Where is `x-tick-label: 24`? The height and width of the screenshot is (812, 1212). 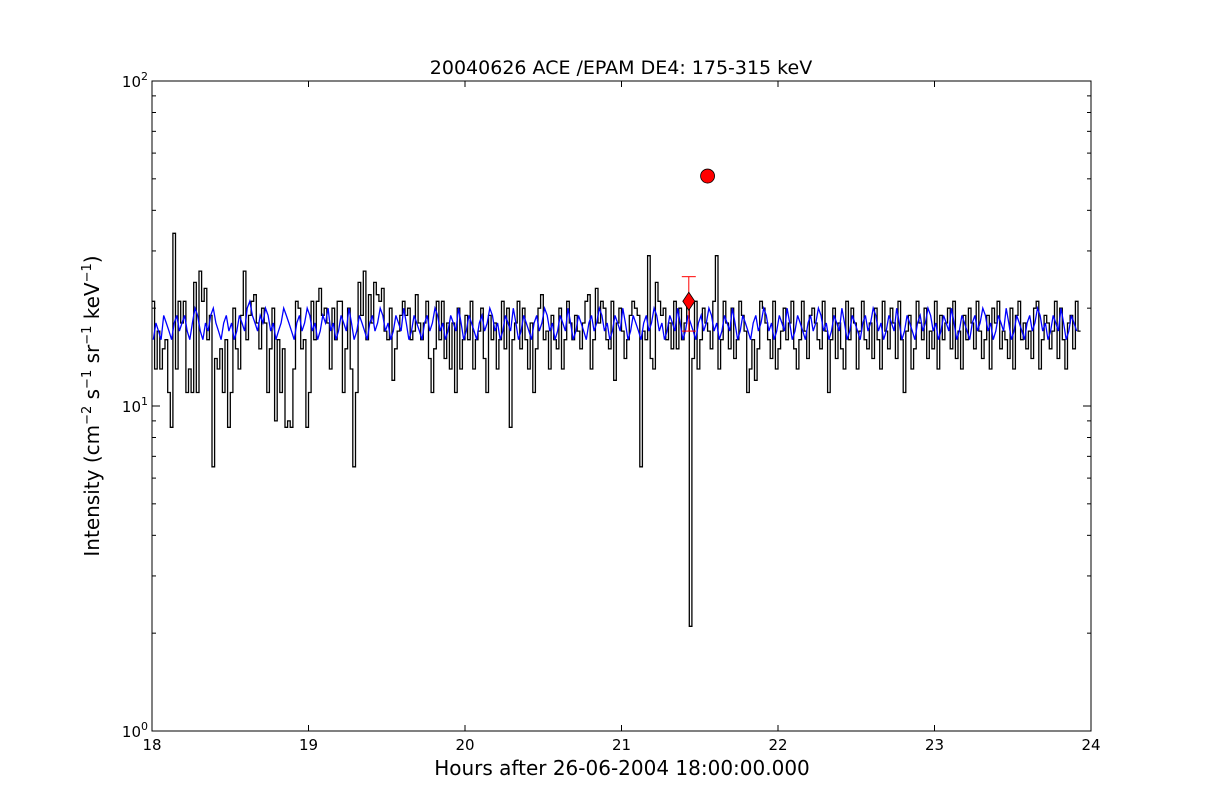
x-tick-label: 24 is located at coordinates (1090, 745).